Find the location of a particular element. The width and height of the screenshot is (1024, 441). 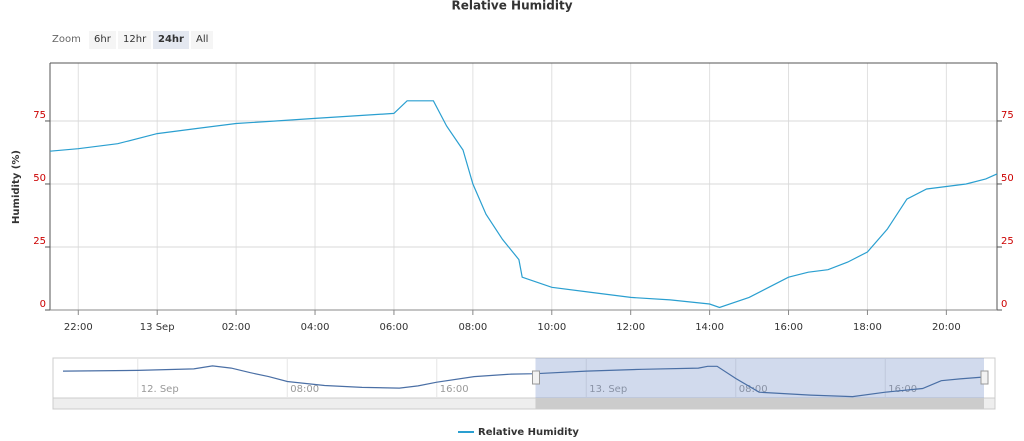

x-tick-label: 13 Sep is located at coordinates (157, 327).